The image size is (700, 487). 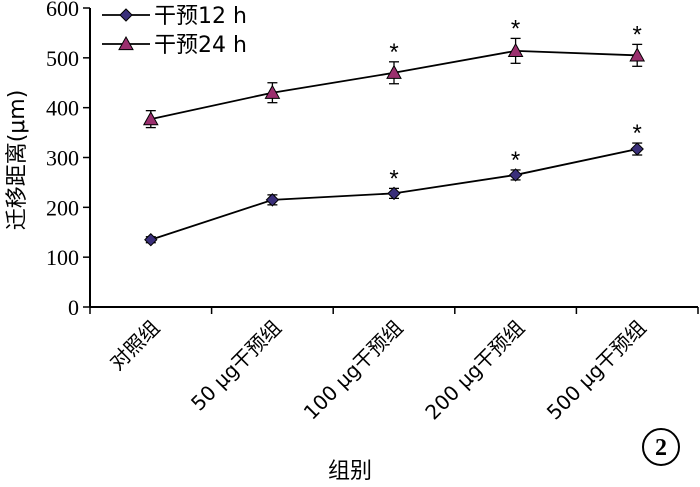 I want to click on y-axis-title: 迁移距离(μm), so click(x=17, y=160).